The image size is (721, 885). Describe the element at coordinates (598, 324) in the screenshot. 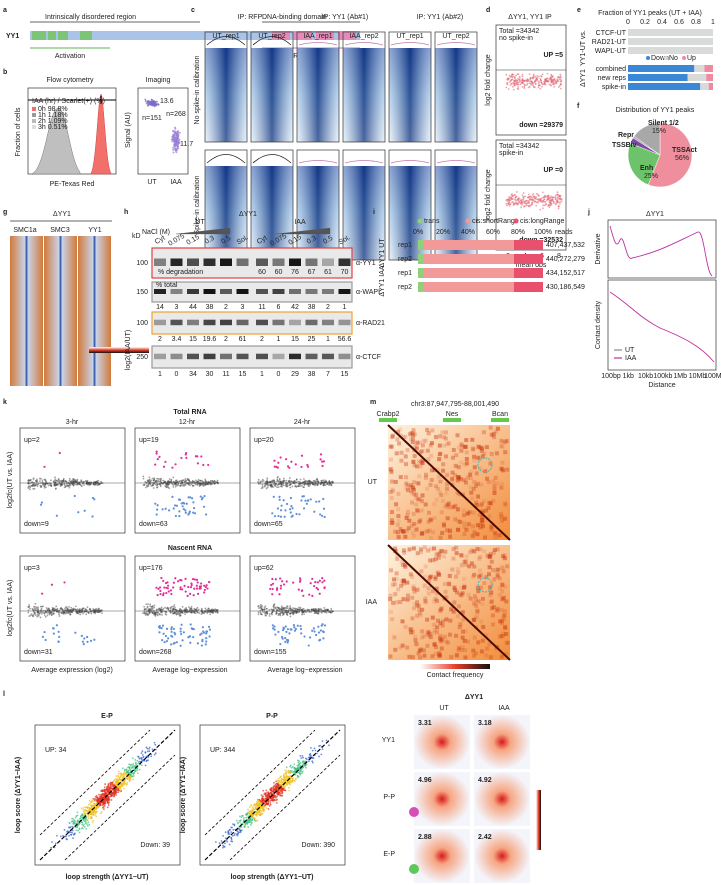

I see `label: Contact density` at that location.